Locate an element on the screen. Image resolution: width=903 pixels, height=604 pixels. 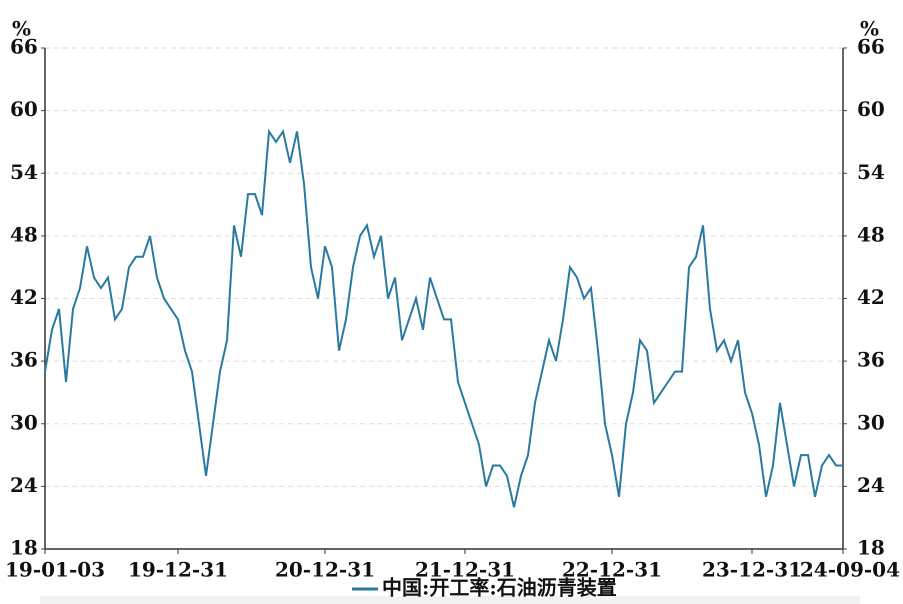
y-tick-label: 30 is located at coordinates (24, 422).